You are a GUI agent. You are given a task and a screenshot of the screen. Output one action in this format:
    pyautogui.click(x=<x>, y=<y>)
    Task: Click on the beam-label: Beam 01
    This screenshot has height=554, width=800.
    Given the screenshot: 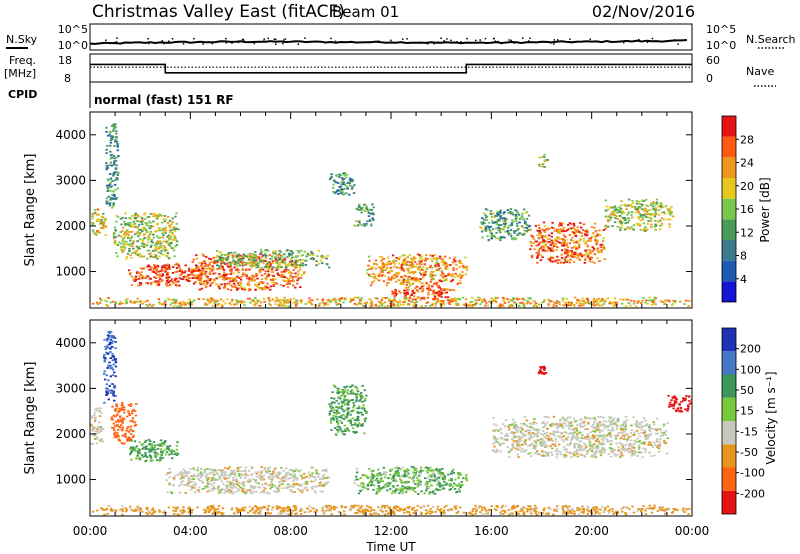 What is the action you would take?
    pyautogui.click(x=365, y=12)
    